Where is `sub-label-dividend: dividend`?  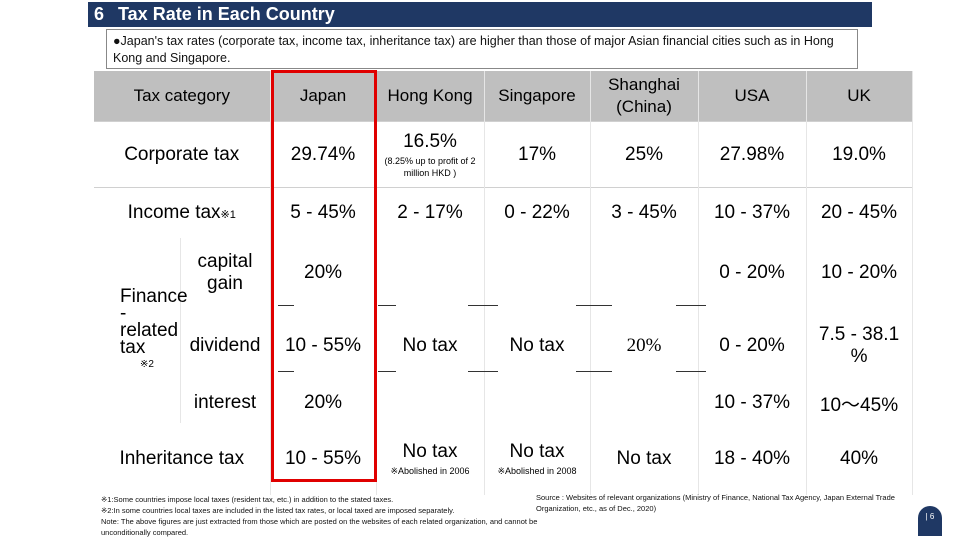 sub-label-dividend: dividend is located at coordinates (225, 345).